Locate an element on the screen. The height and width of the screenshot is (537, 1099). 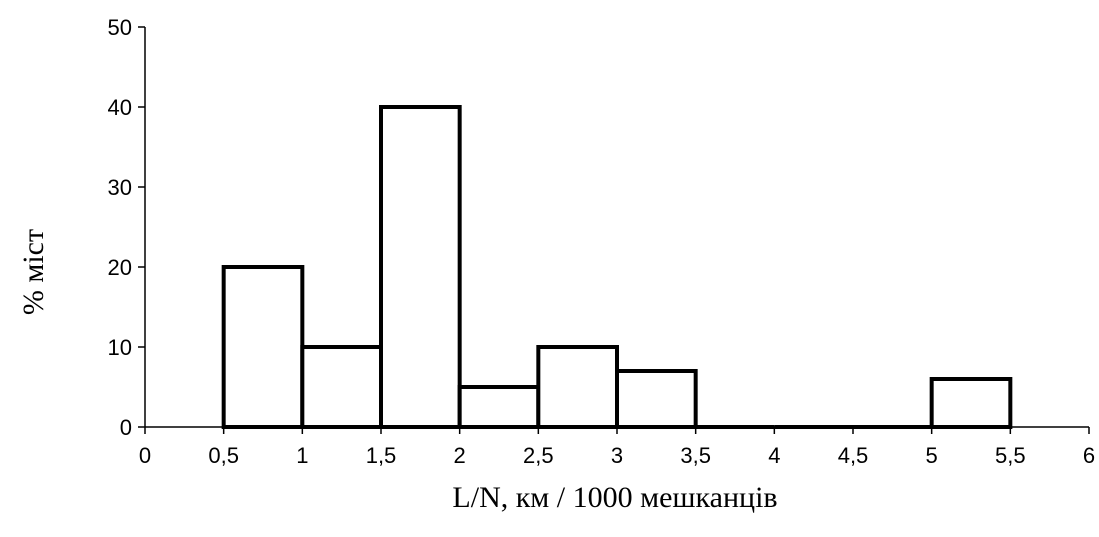
x-tick-label: 0,5 is located at coordinates (223, 455).